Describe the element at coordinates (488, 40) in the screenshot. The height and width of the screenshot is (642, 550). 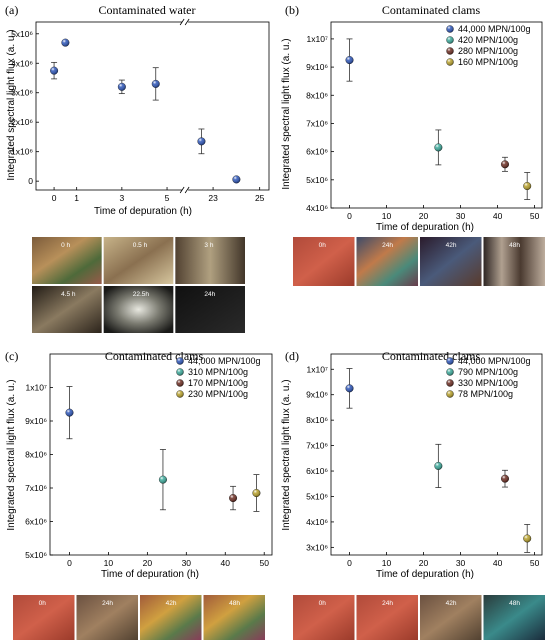
I see `legend-entry: 420 MPN/100g` at that location.